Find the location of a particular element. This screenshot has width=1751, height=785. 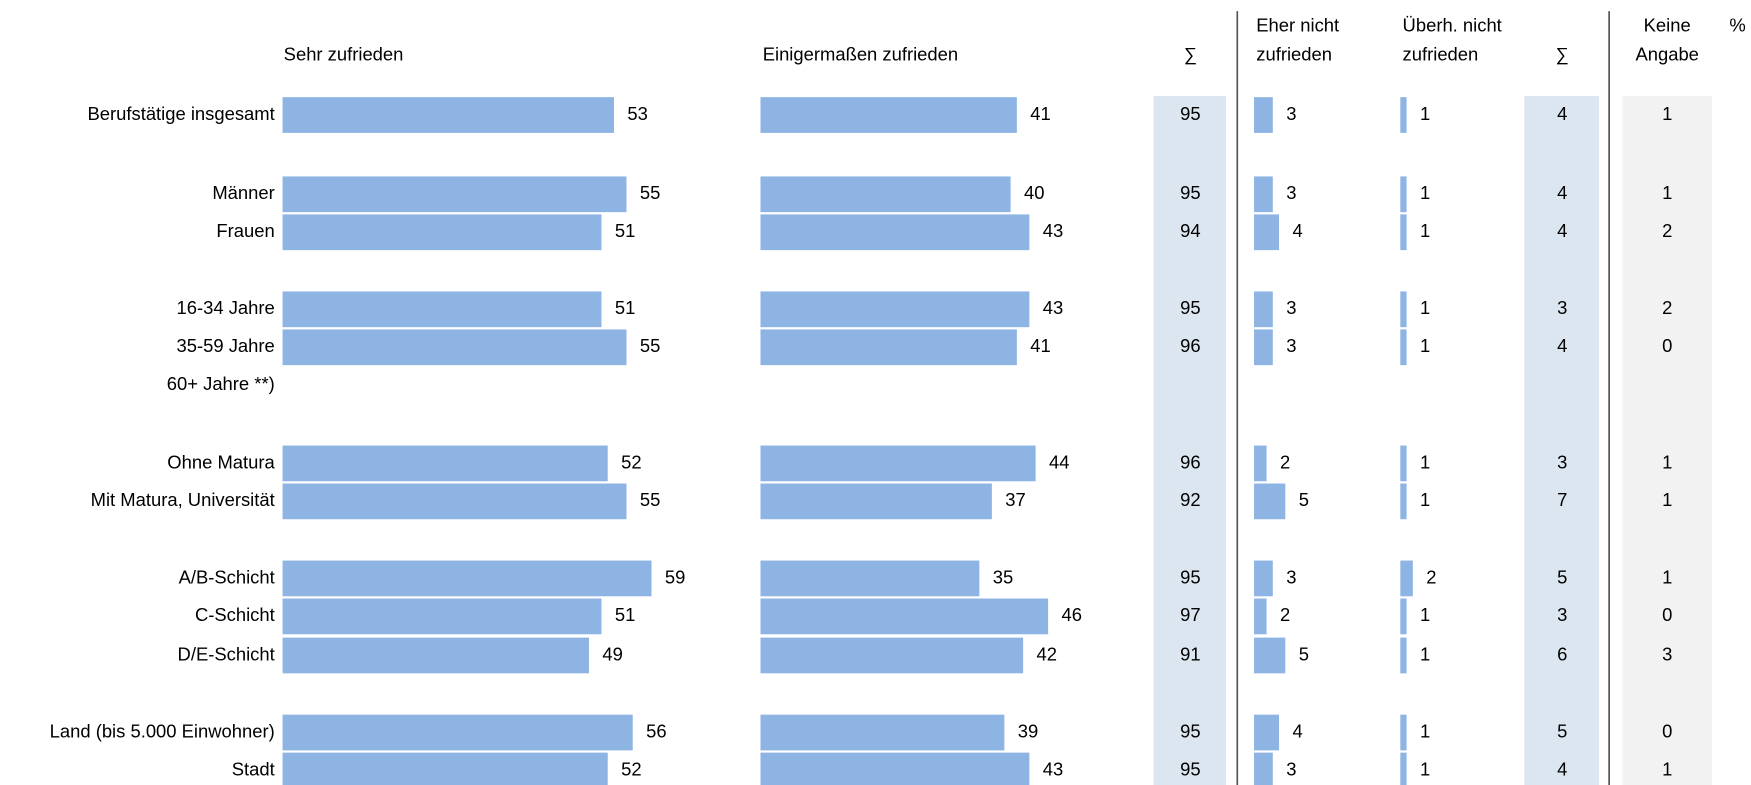

cell-value: 94 is located at coordinates (1190, 230).